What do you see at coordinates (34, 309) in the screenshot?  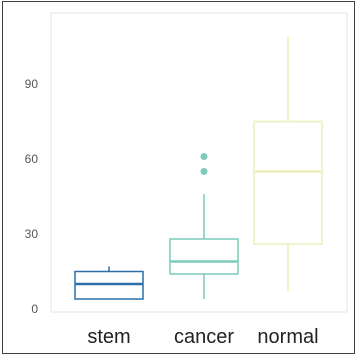 I see `y-tick-label: 0` at bounding box center [34, 309].